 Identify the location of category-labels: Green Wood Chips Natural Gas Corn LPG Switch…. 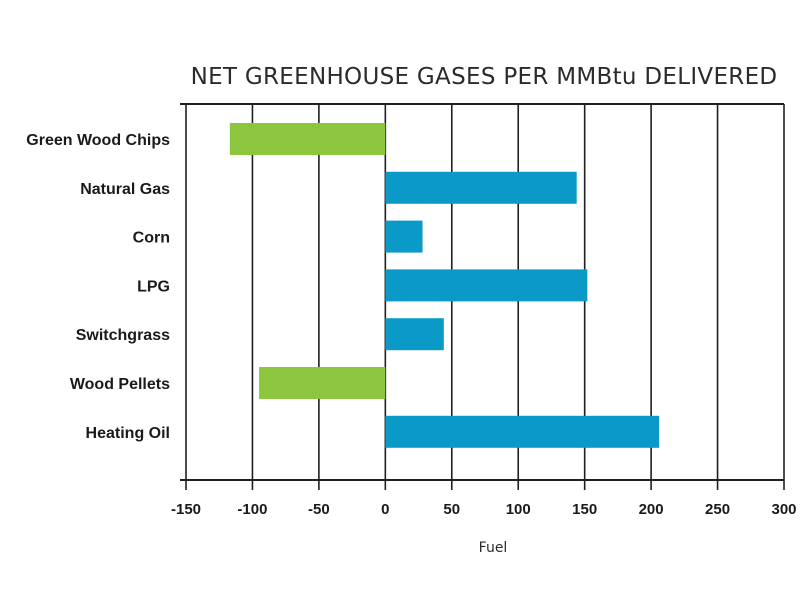
(98, 287).